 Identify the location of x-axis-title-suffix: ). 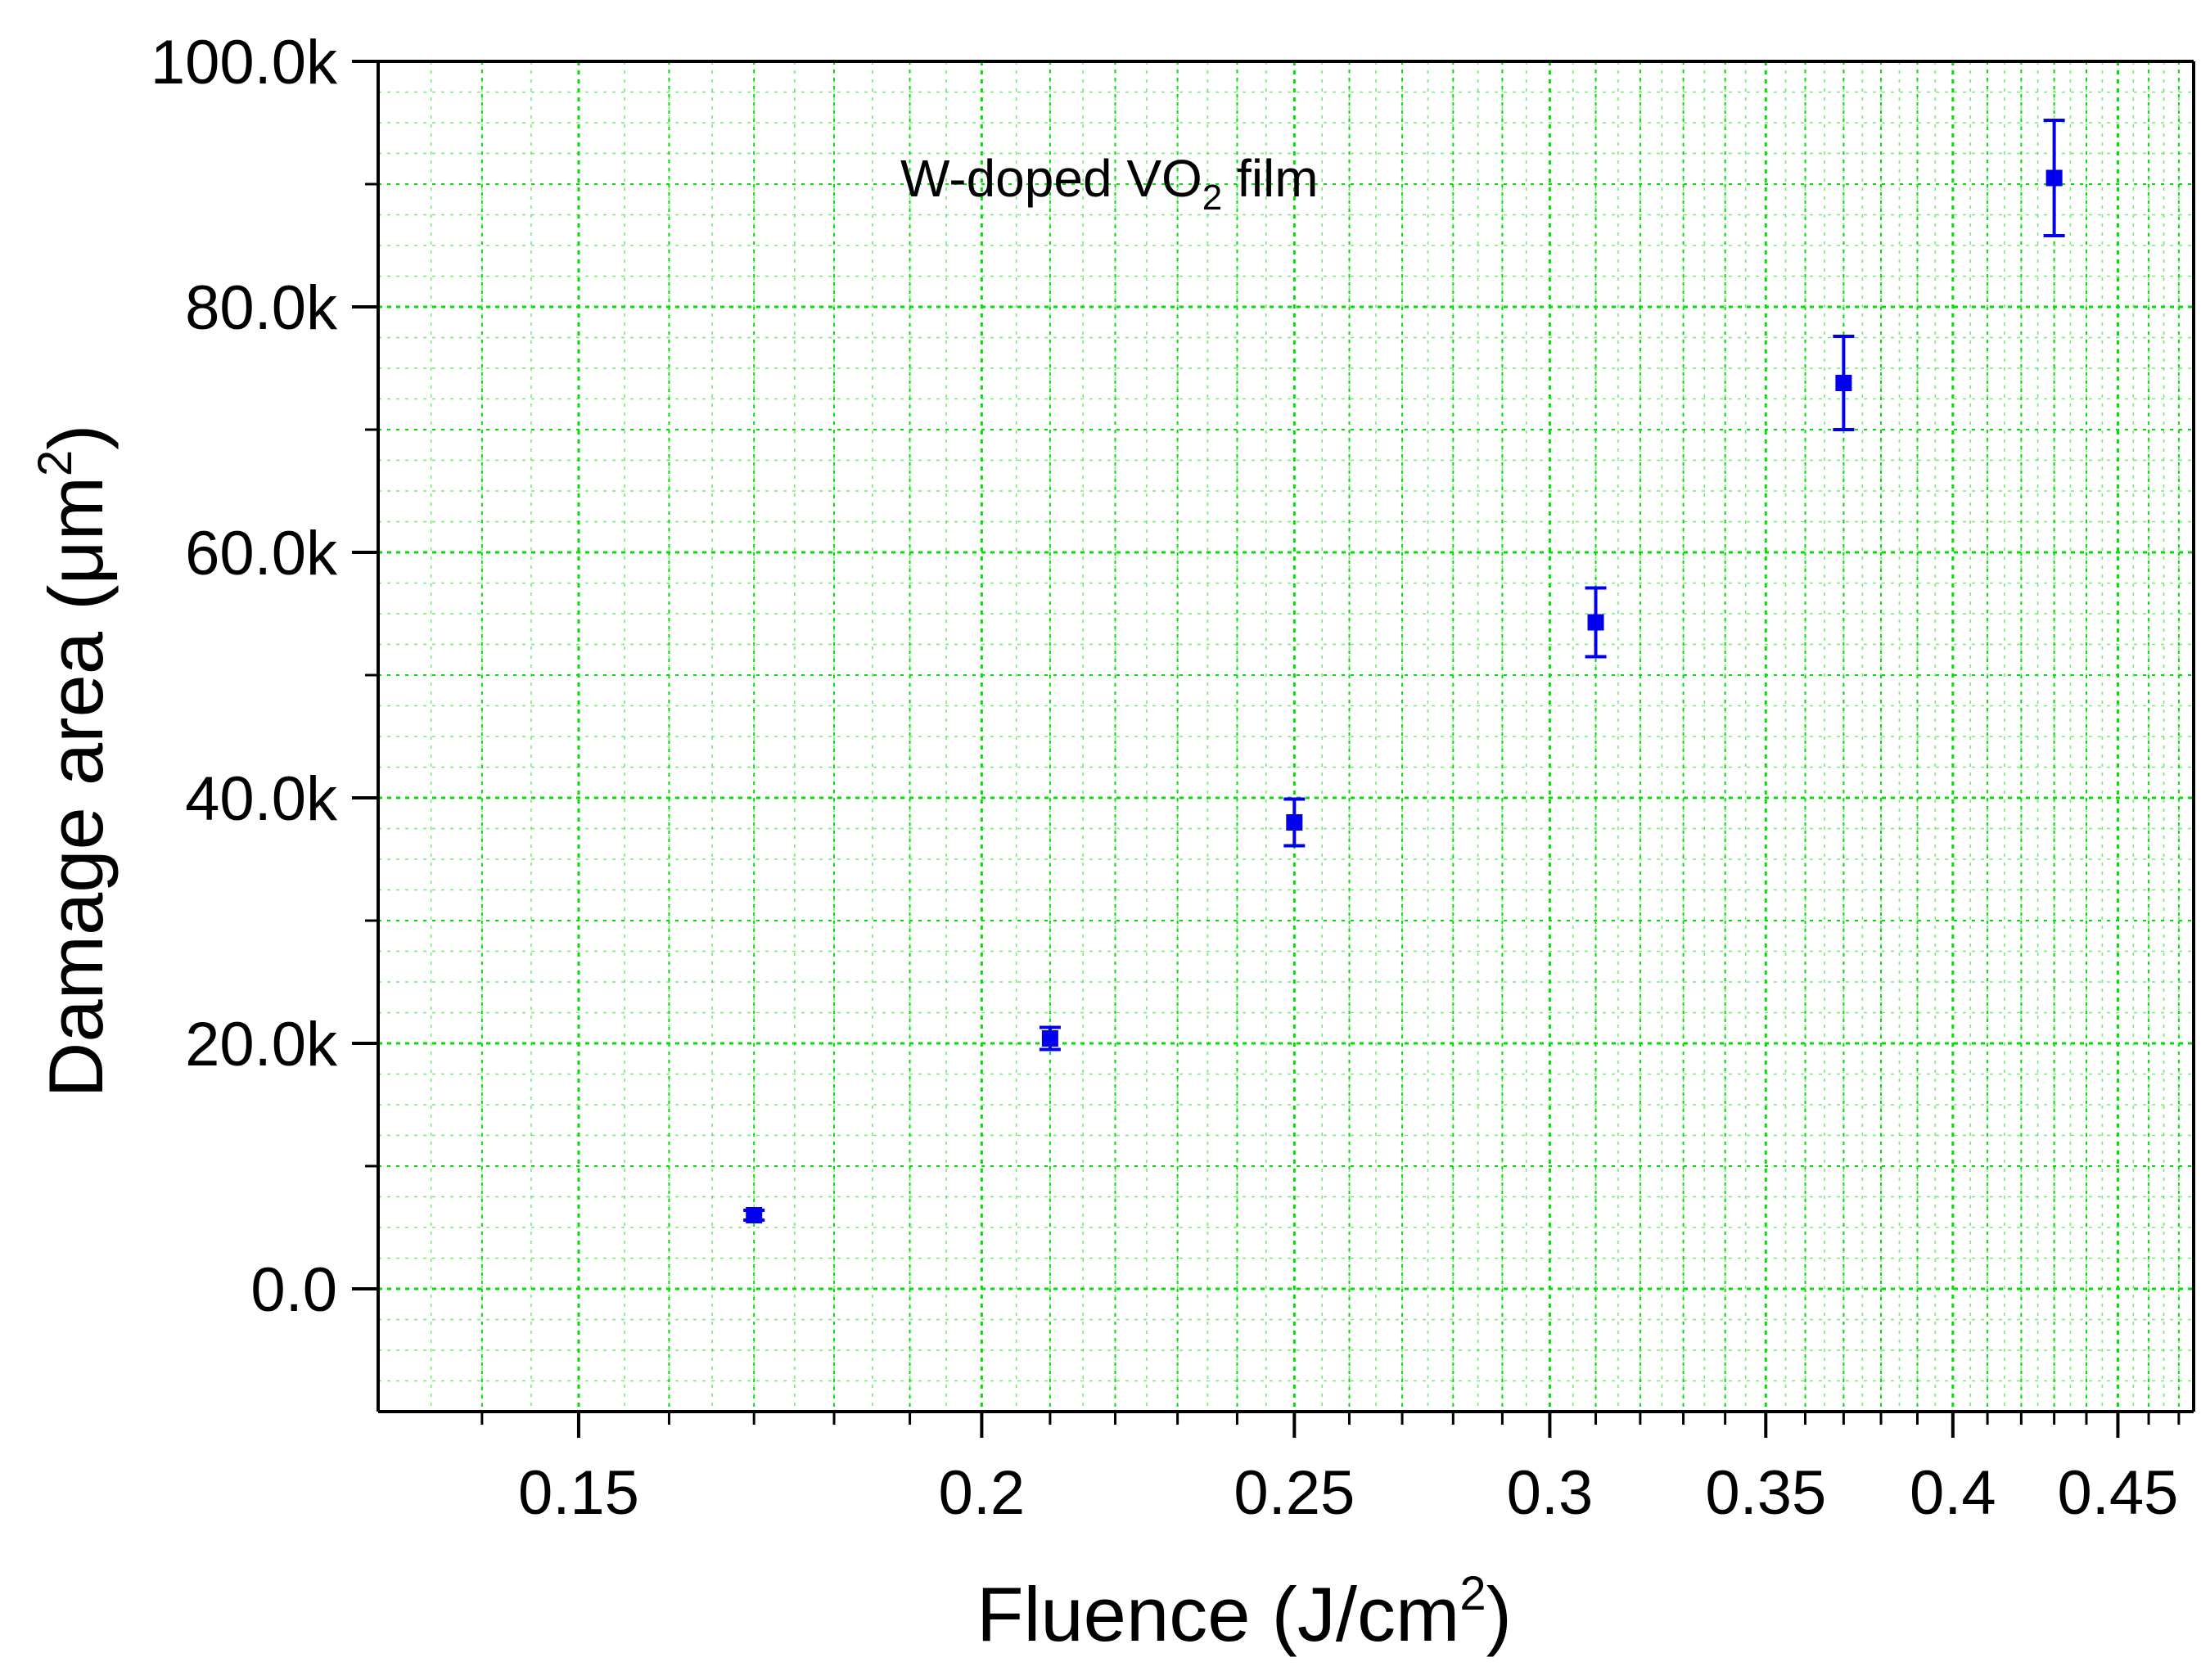
(1499, 1614).